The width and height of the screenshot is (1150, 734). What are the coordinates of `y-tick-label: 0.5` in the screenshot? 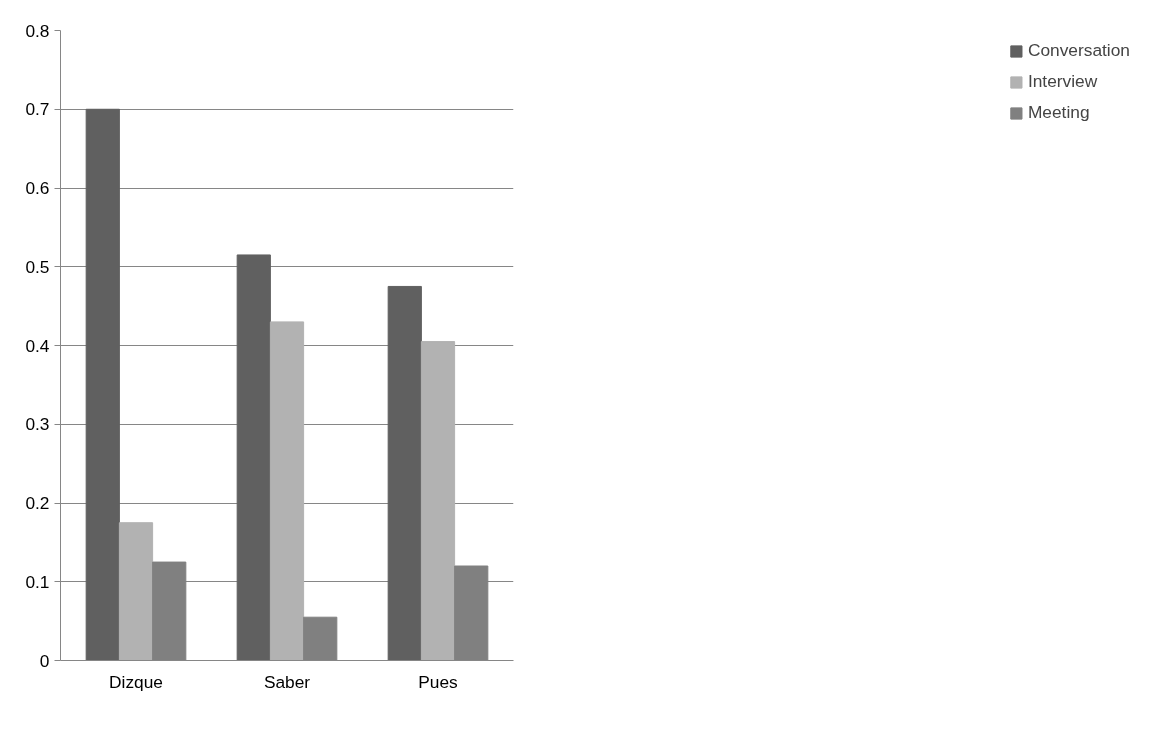 It's located at (37, 266).